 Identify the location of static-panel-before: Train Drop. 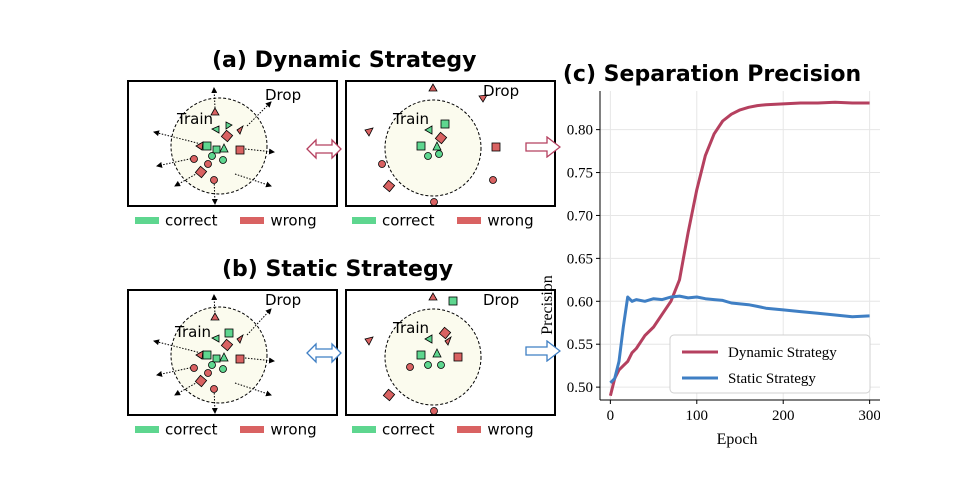
(232, 352).